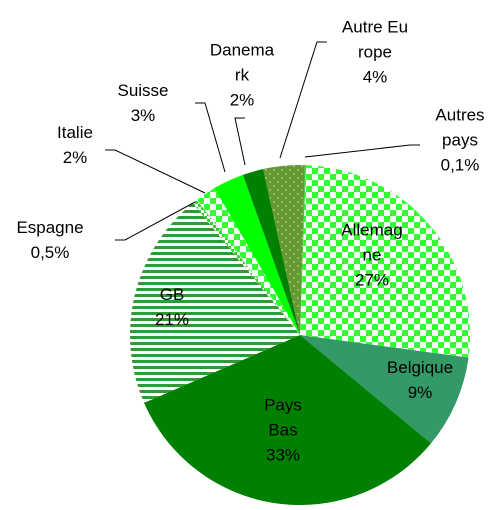  I want to click on category-label: Danemark, so click(242, 62).